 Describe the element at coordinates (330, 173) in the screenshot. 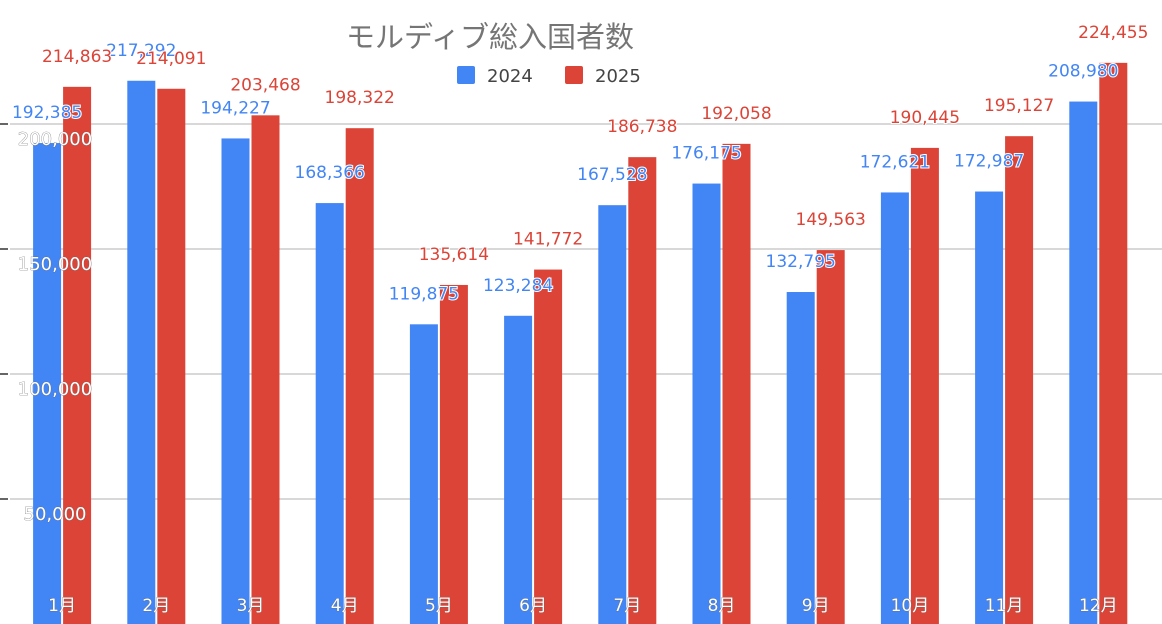

I see `data-label-2024-4: 168,366` at that location.